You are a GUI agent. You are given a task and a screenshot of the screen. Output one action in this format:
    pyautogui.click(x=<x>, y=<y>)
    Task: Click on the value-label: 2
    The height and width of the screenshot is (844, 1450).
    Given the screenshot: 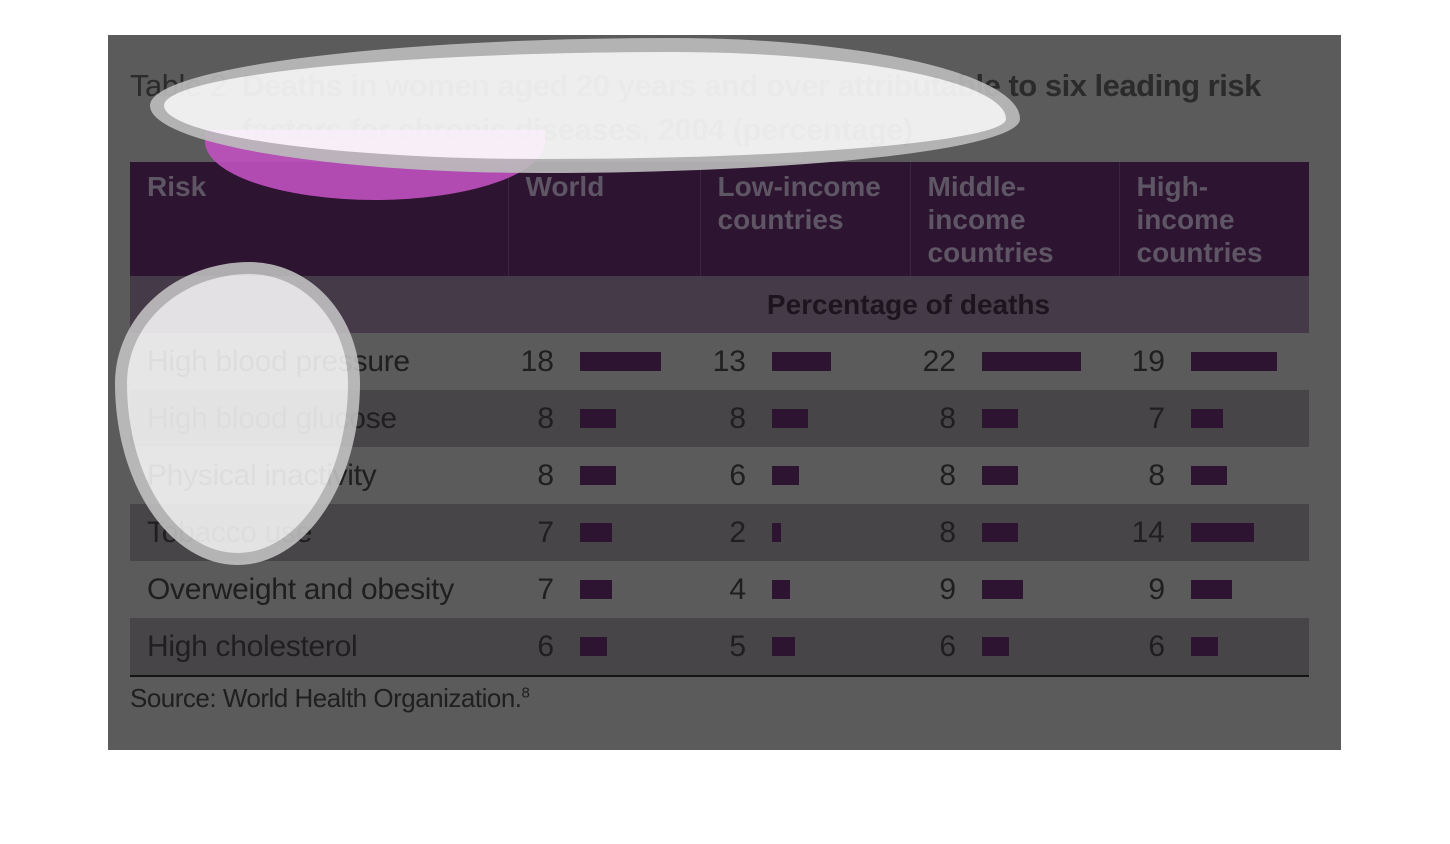 What is the action you would take?
    pyautogui.click(x=737, y=532)
    